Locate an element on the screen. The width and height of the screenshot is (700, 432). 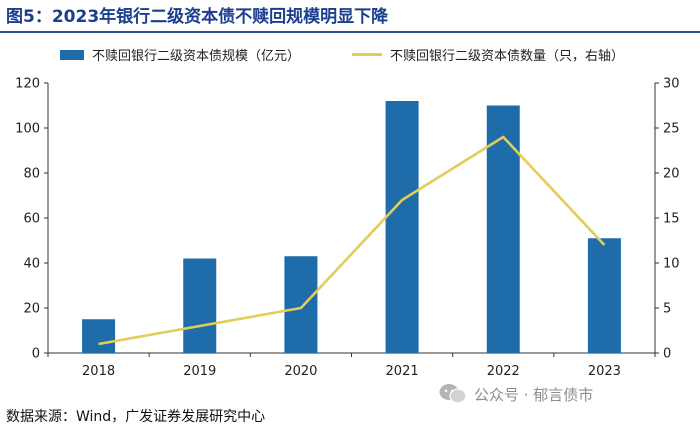
title-divider is located at coordinates (350, 32).